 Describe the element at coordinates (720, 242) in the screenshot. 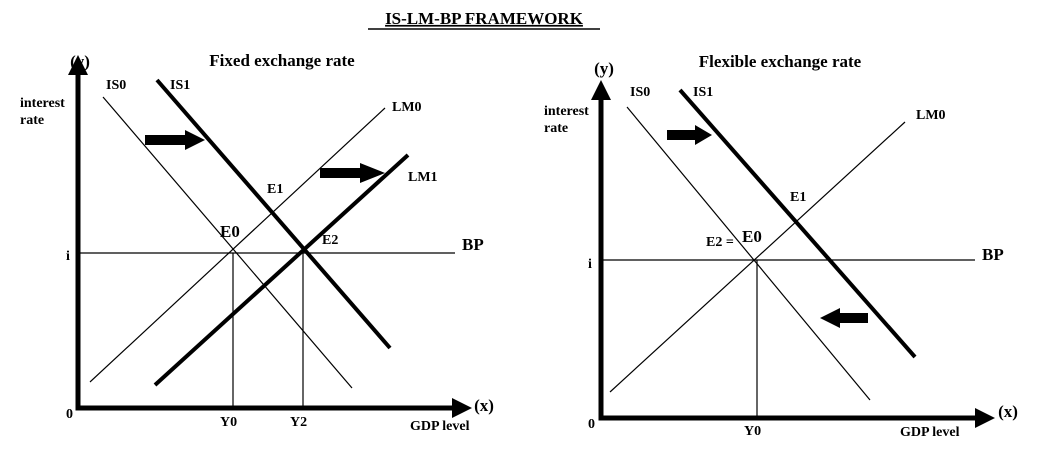

I see `point-label: E2 =` at that location.